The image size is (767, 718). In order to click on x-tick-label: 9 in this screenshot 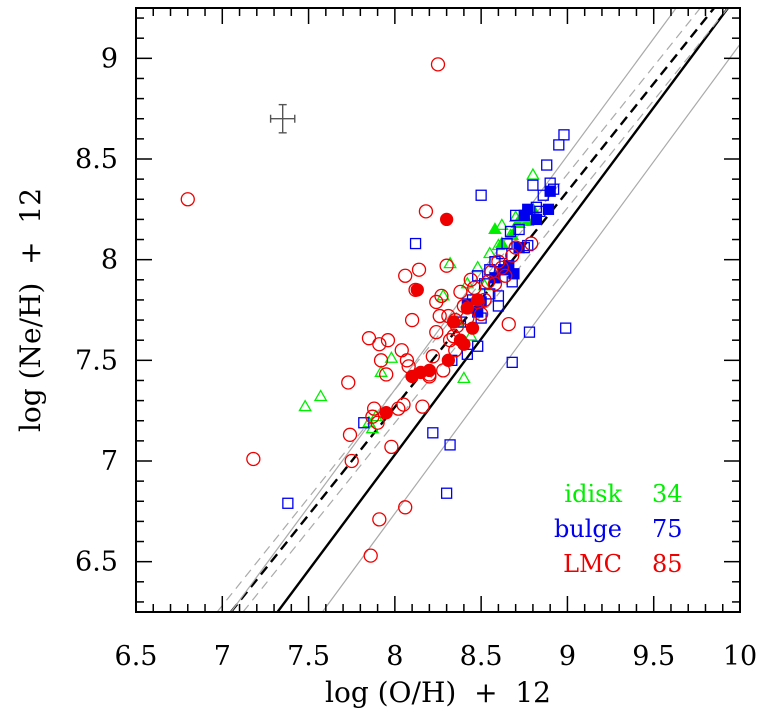, I will do `click(567, 656)`.